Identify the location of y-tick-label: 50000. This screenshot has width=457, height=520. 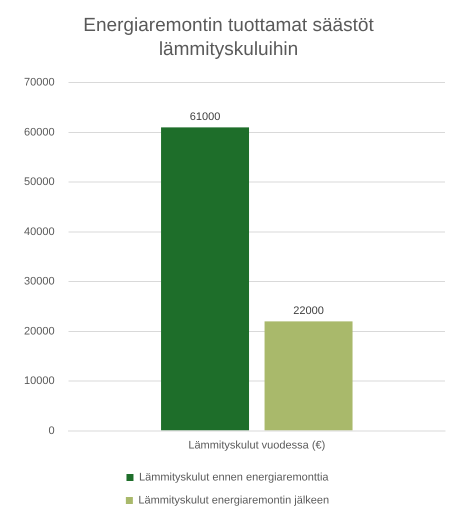
(39, 182).